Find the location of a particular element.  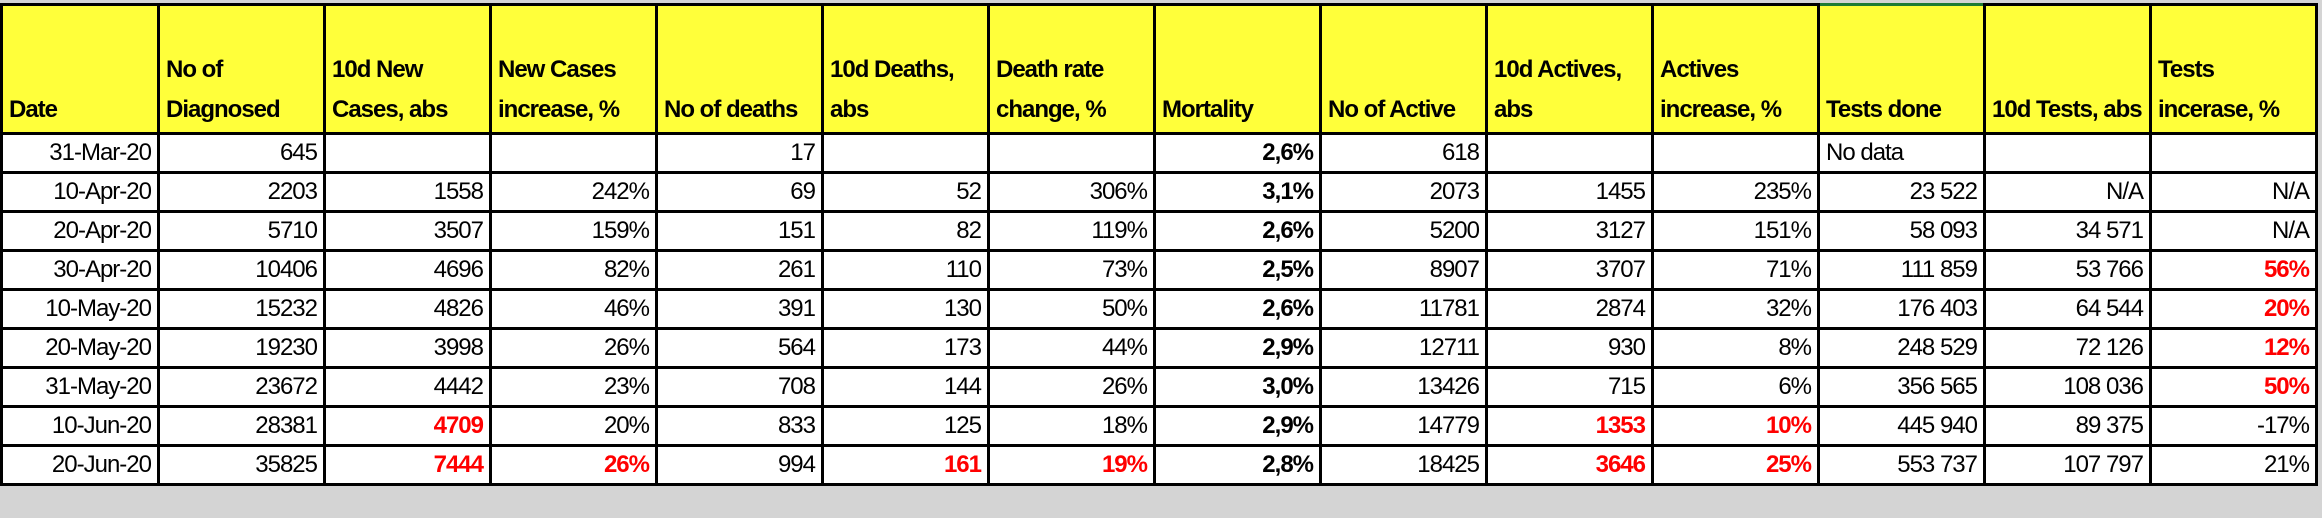

table-cell: 130 is located at coordinates (905, 309).